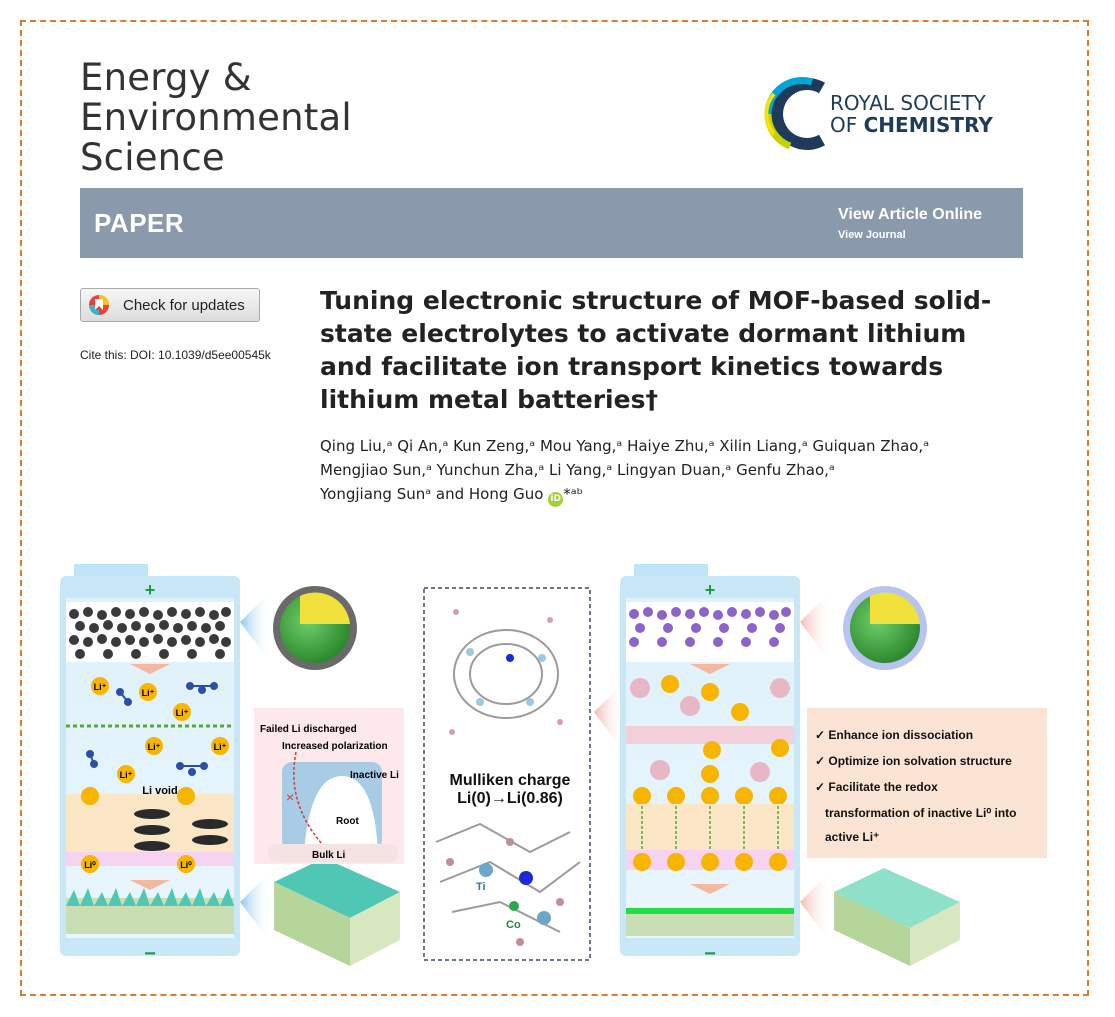  I want to click on citation: Cite this: DOI: 10.1039/d5ee00545k, so click(175, 355).